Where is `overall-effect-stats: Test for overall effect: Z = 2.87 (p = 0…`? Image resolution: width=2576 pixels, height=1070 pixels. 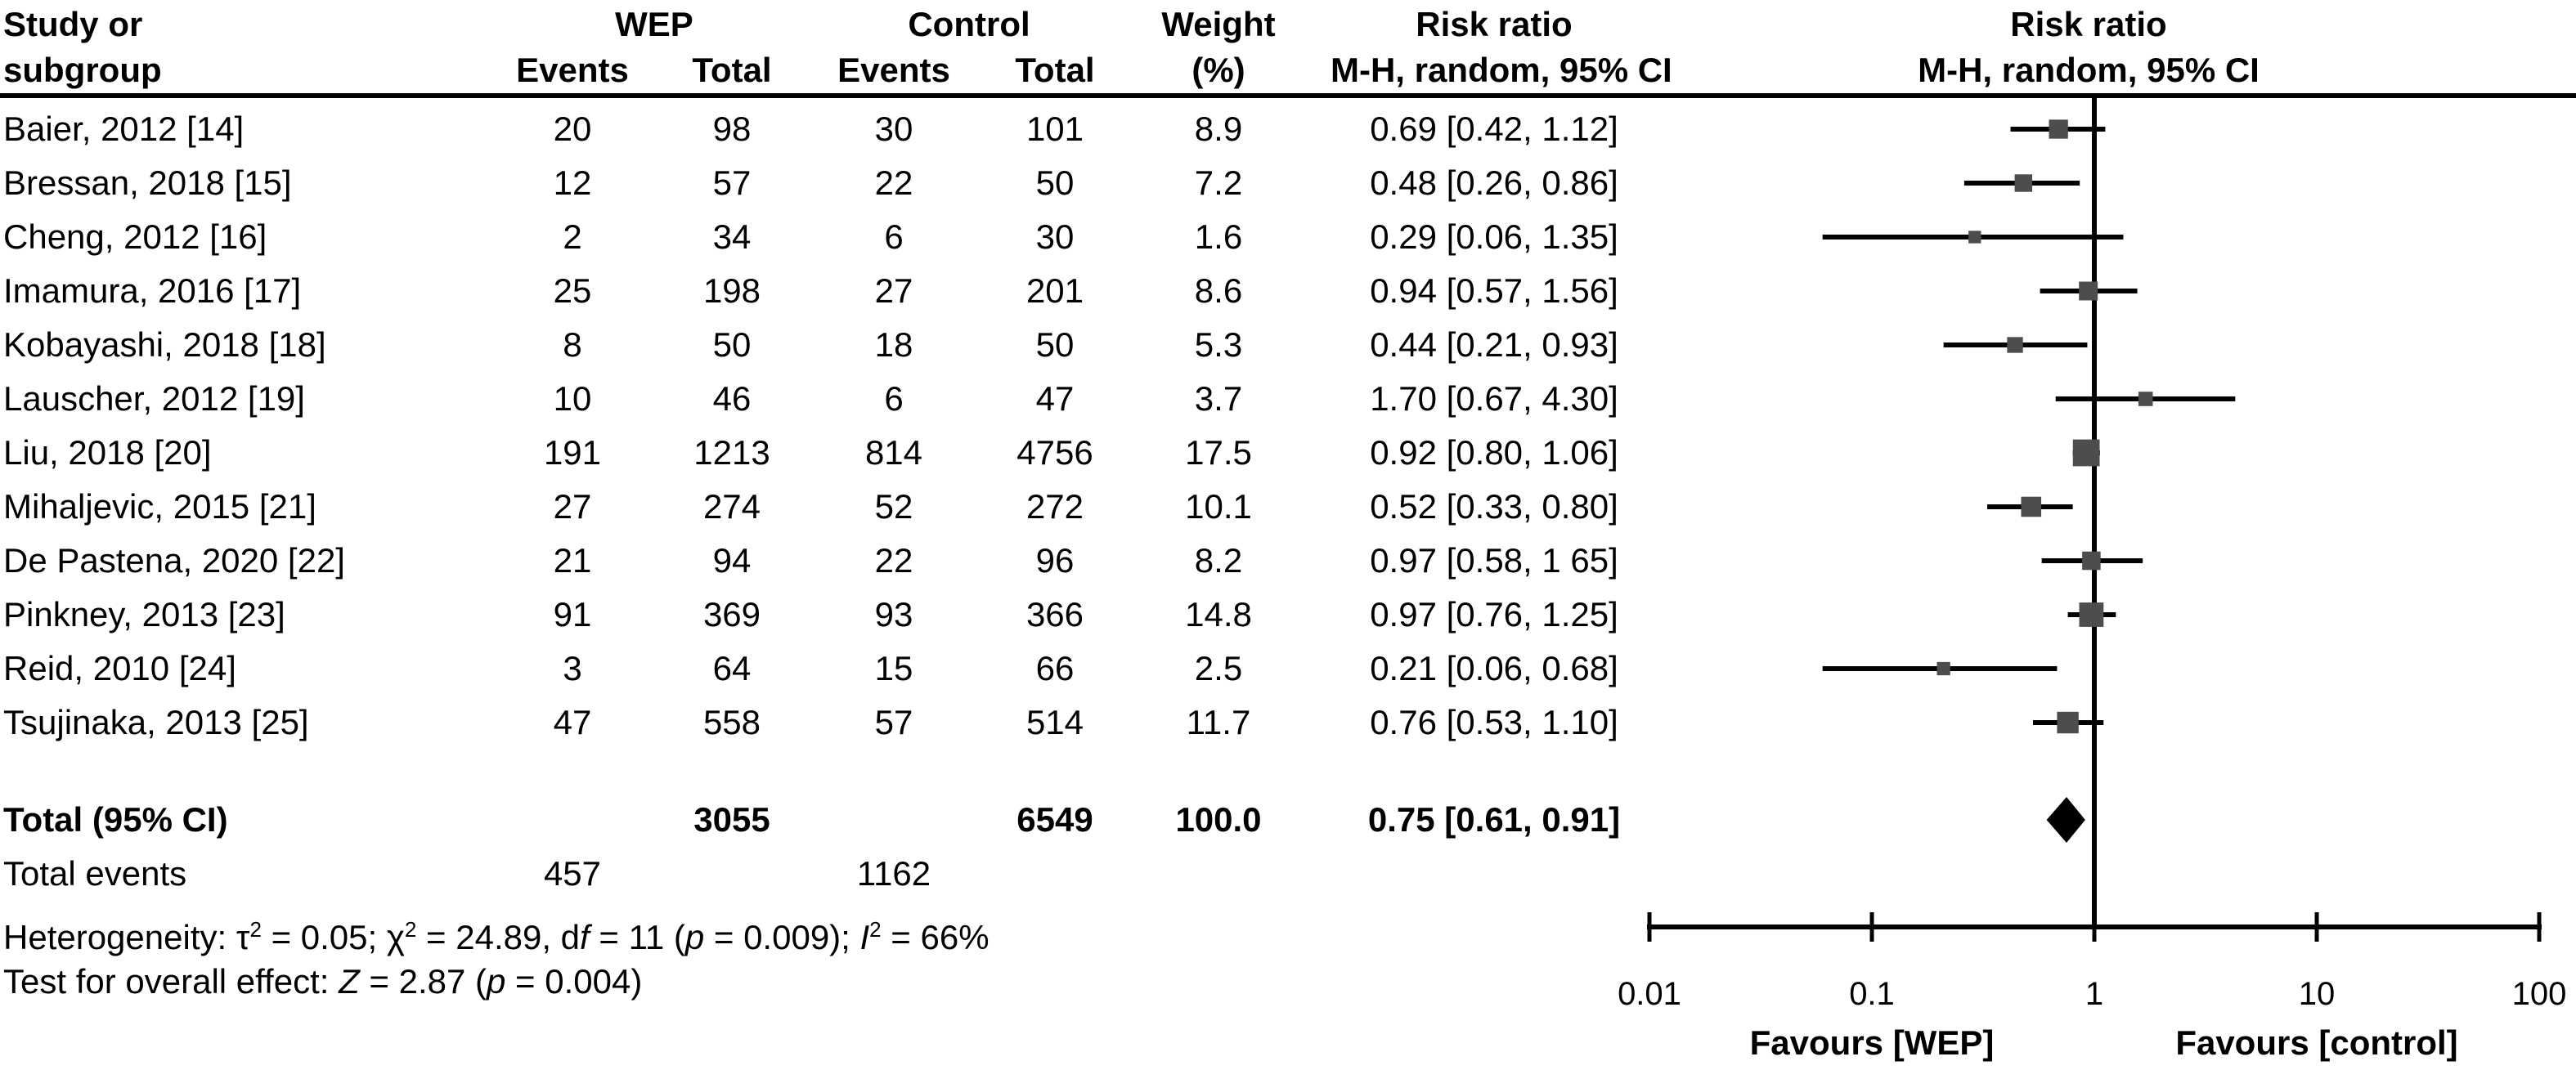 overall-effect-stats: Test for overall effect: Z = 2.87 (p = 0… is located at coordinates (323, 981).